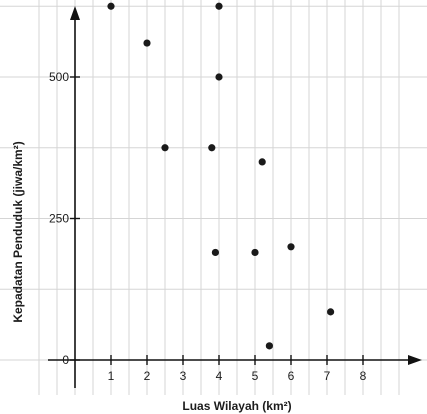 This screenshot has height=414, width=427. What do you see at coordinates (237, 369) in the screenshot?
I see `x-tick-labels: 1 2 3 4 5 6 7 8` at bounding box center [237, 369].